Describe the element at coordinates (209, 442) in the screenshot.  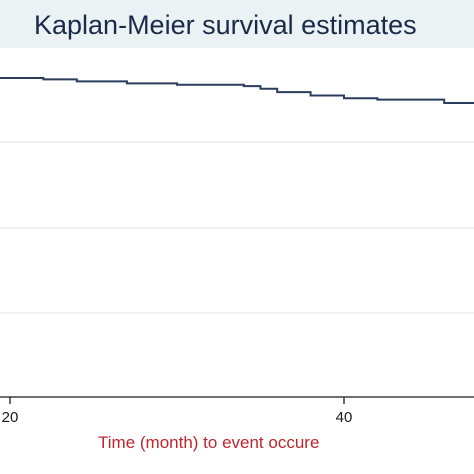
I see `x-axis-label: Time (month) to event occure` at that location.